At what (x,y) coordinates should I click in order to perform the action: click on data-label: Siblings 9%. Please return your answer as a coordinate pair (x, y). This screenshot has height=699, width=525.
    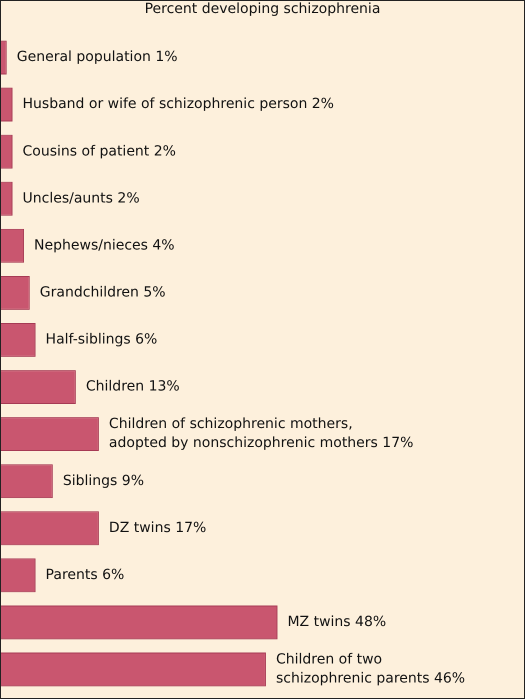
    Looking at the image, I should click on (103, 480).